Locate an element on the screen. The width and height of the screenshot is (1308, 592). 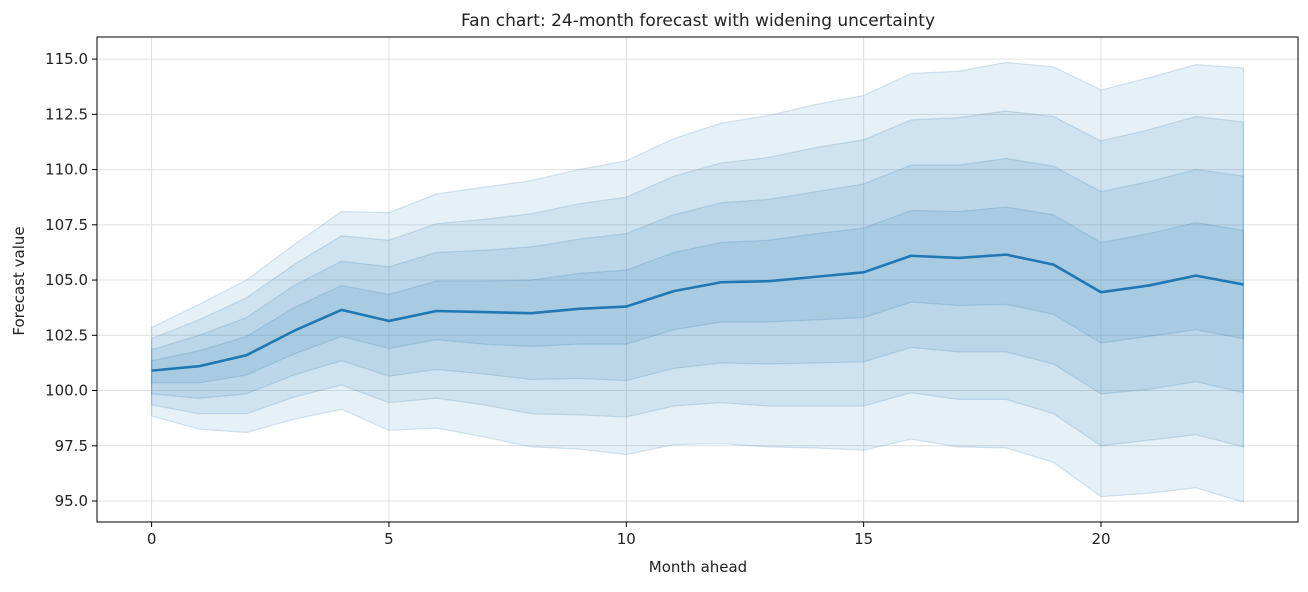
x-tick-label: 10 is located at coordinates (626, 539).